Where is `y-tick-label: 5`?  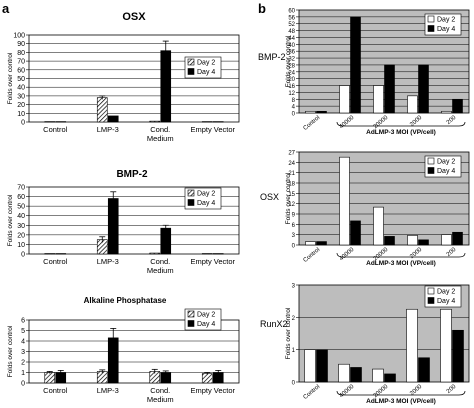 y-tick-label: 5 is located at coordinates (23, 331).